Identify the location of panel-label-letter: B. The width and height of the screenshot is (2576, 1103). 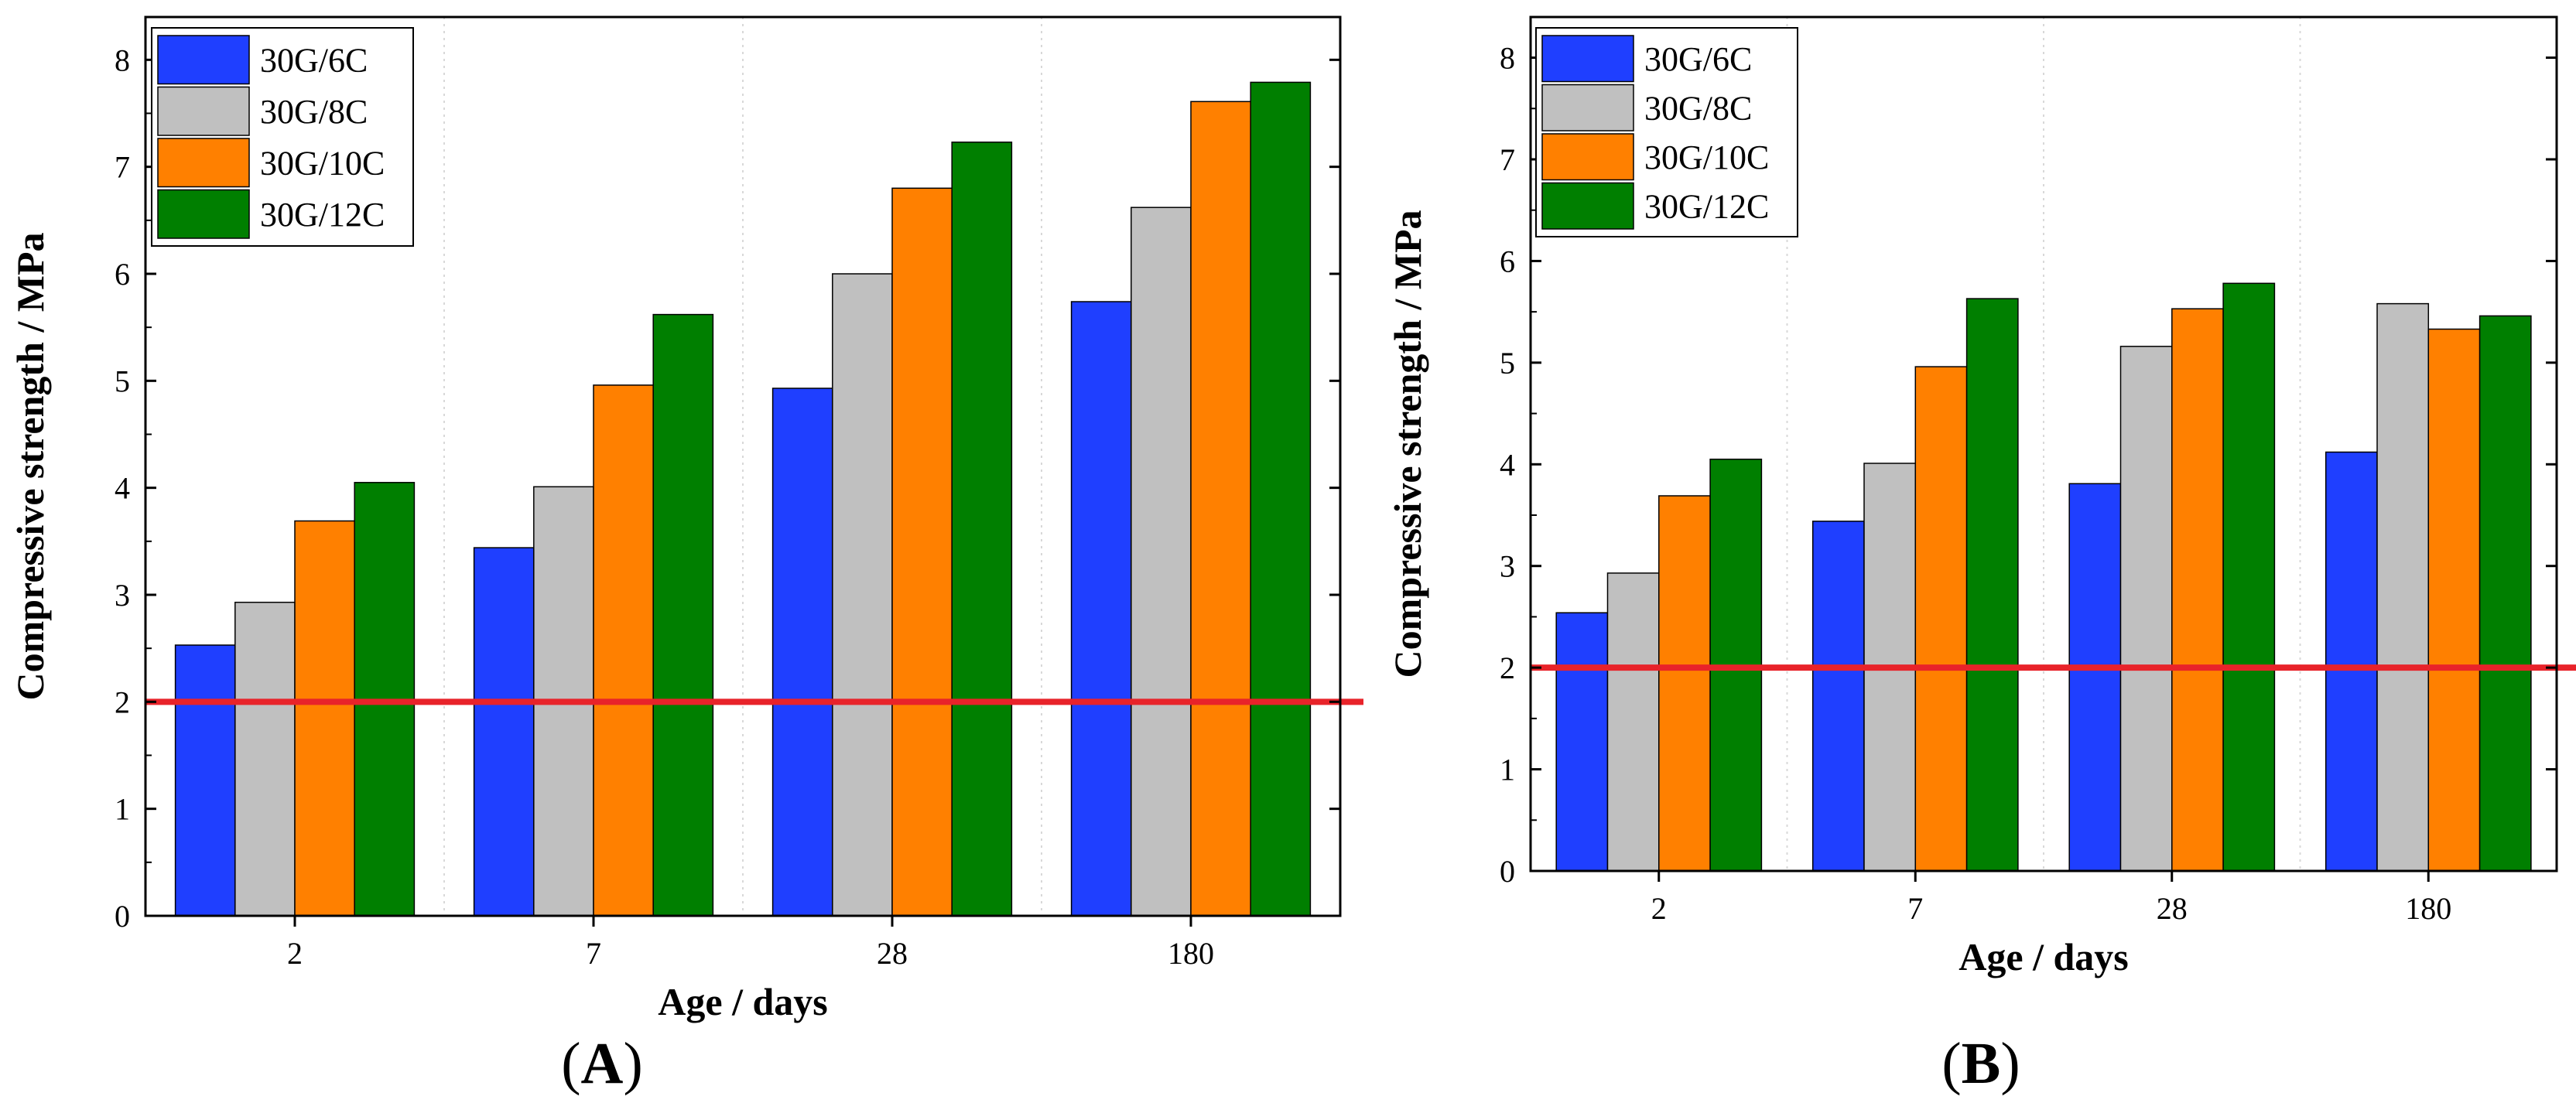
(1982, 1063).